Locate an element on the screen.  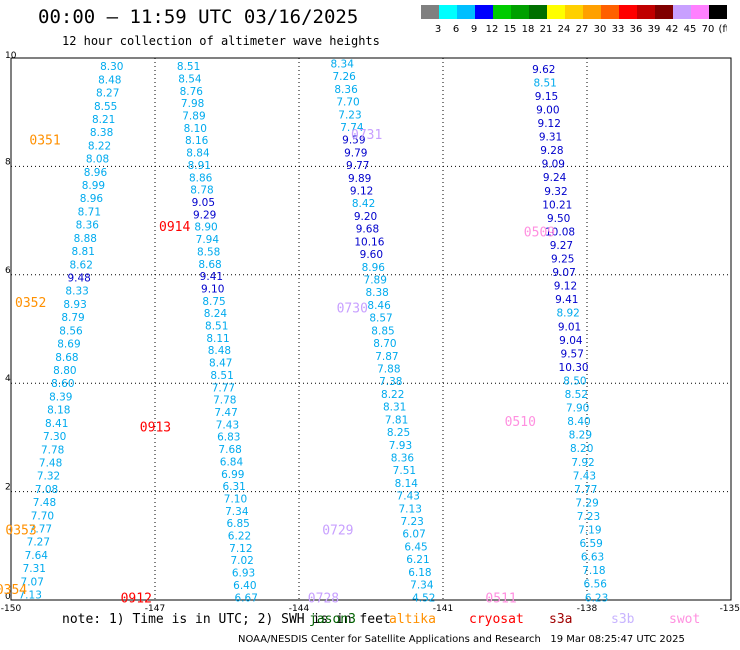
wave-height-value: 9.01 is located at coordinates (569, 327).